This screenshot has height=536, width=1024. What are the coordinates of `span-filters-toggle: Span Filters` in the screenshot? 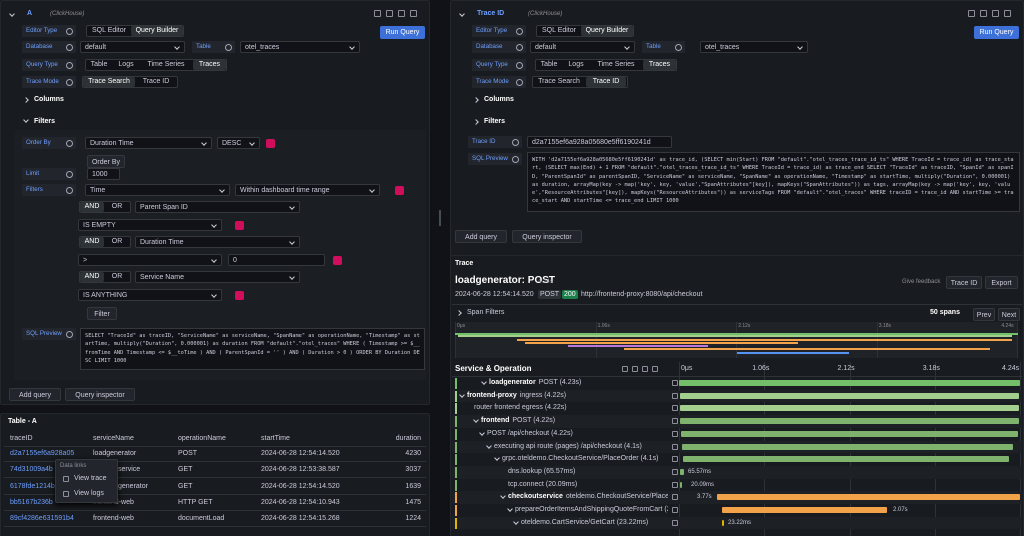 It's located at (486, 312).